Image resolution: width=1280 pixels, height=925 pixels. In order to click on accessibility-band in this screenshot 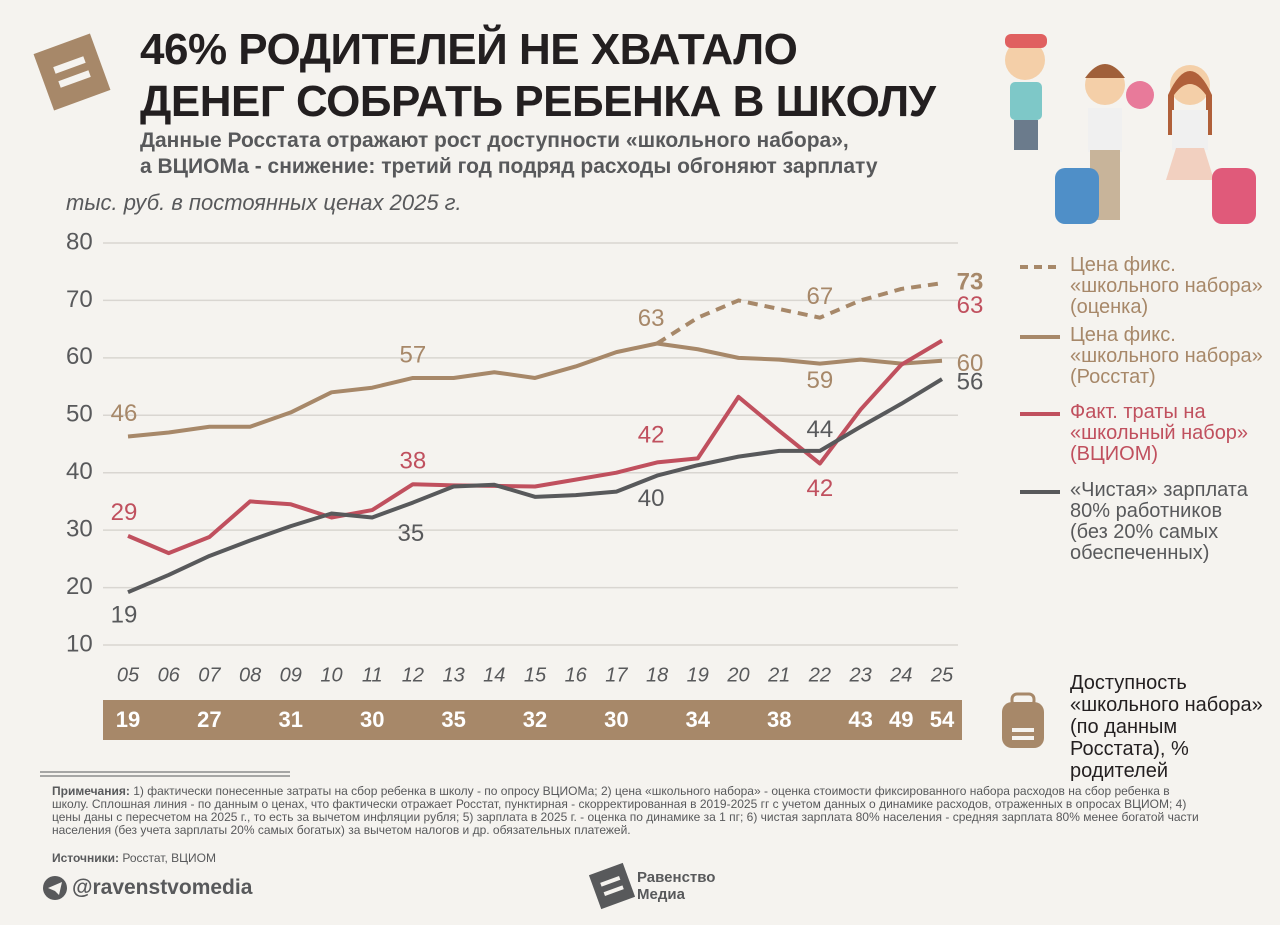, I will do `click(532, 720)`.